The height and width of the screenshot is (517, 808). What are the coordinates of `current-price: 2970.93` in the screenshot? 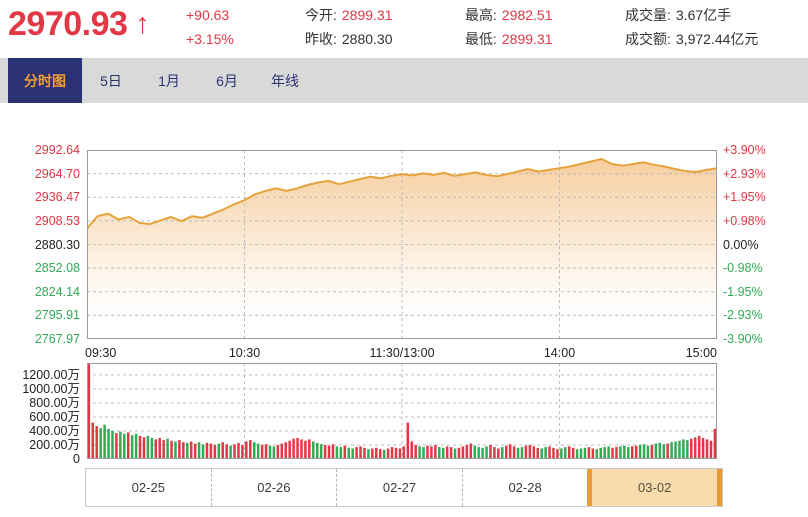 It's located at (68, 24).